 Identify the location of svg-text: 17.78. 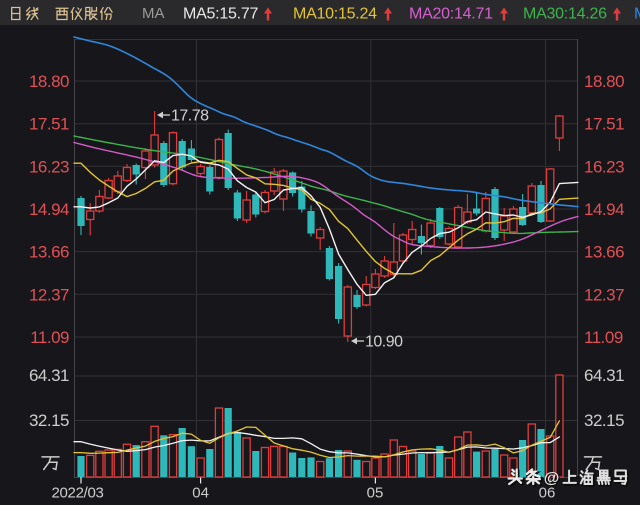
(190, 116).